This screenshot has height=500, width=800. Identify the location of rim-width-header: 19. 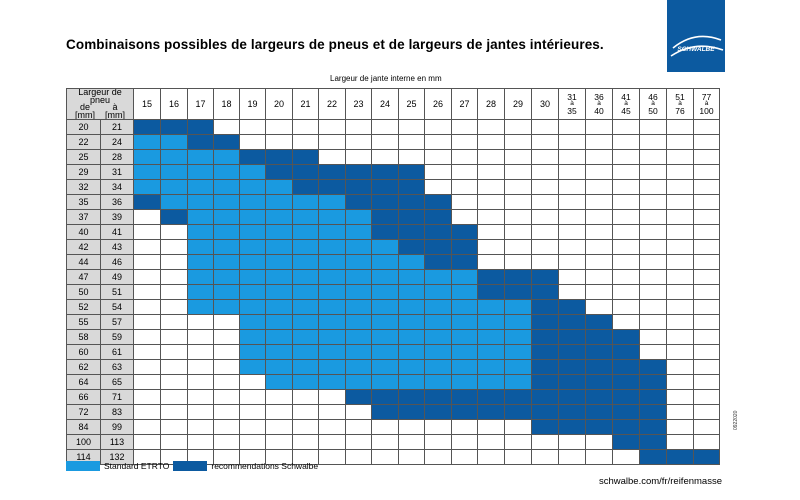
(252, 104).